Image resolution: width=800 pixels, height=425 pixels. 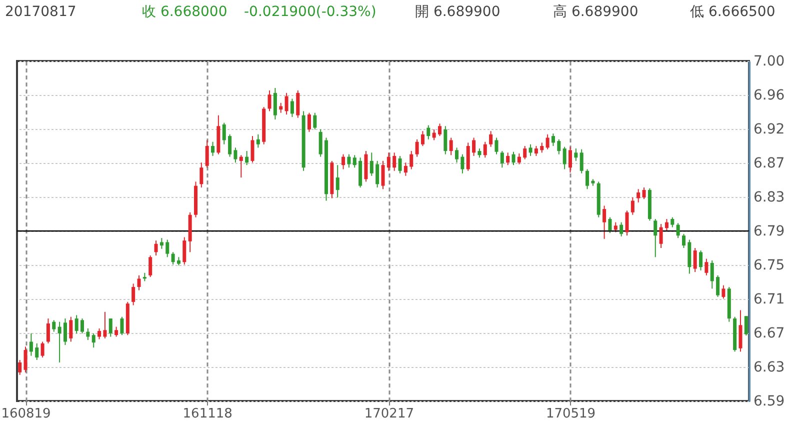 What do you see at coordinates (769, 62) in the screenshot?
I see `y-tick-label: 7.00` at bounding box center [769, 62].